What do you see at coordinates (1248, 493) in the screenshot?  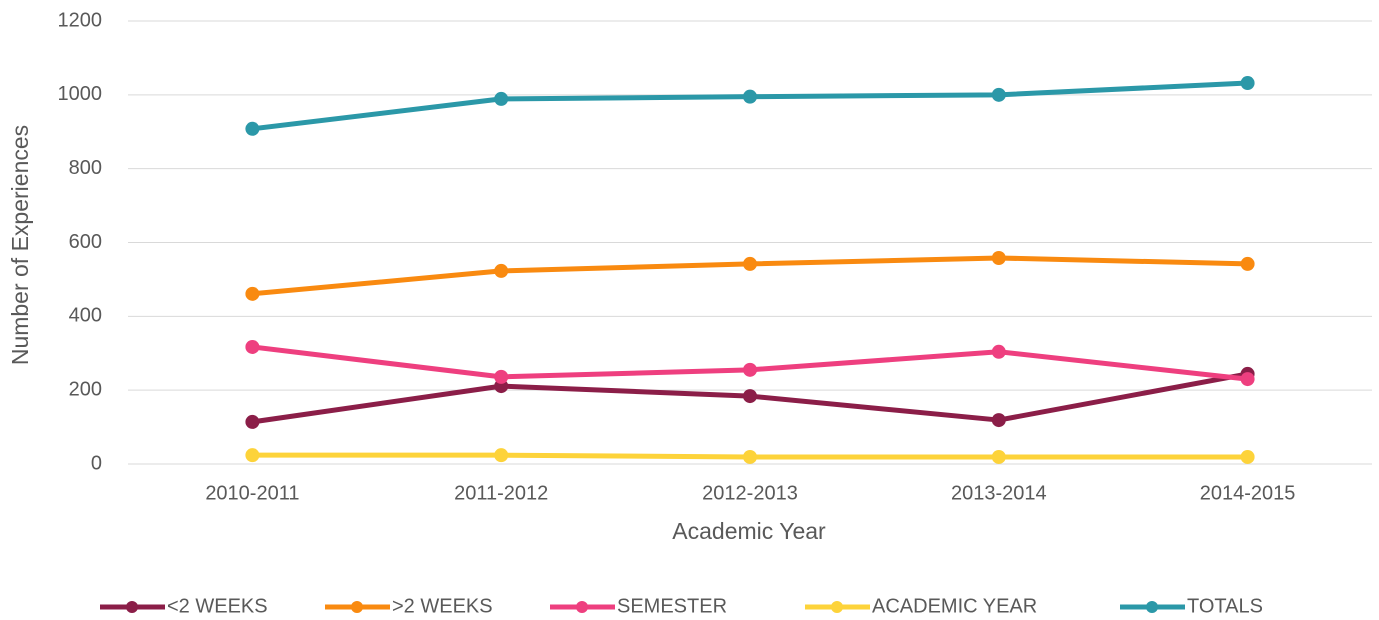 I see `x-tick-label: 2014-2015` at bounding box center [1248, 493].